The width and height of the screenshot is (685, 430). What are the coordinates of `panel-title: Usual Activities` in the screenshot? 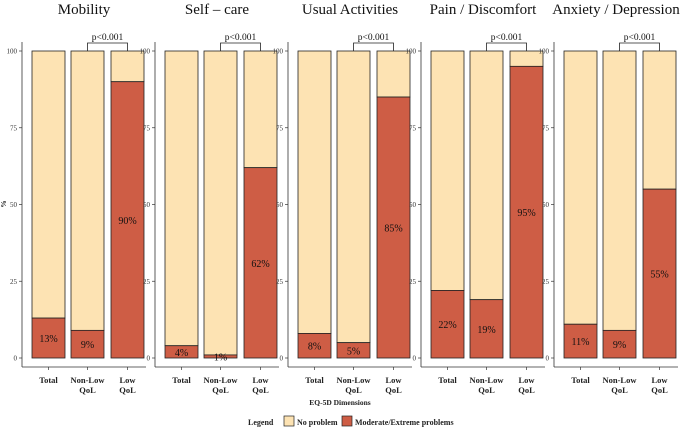 It's located at (350, 10).